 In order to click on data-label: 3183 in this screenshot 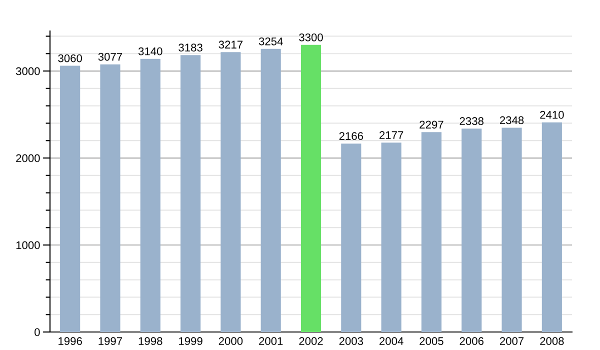, I will do `click(190, 48)`.